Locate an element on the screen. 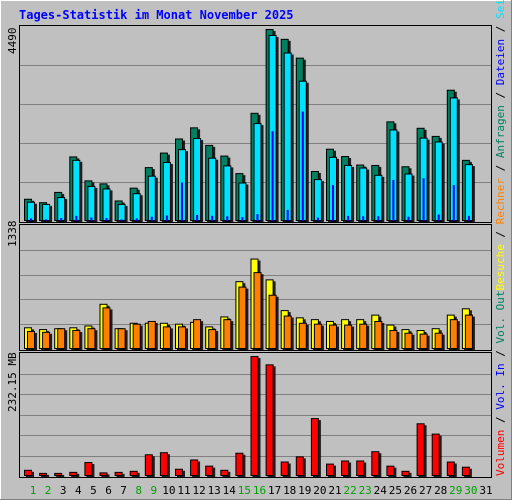  legend-entry: Vol. In is located at coordinates (500, 386).